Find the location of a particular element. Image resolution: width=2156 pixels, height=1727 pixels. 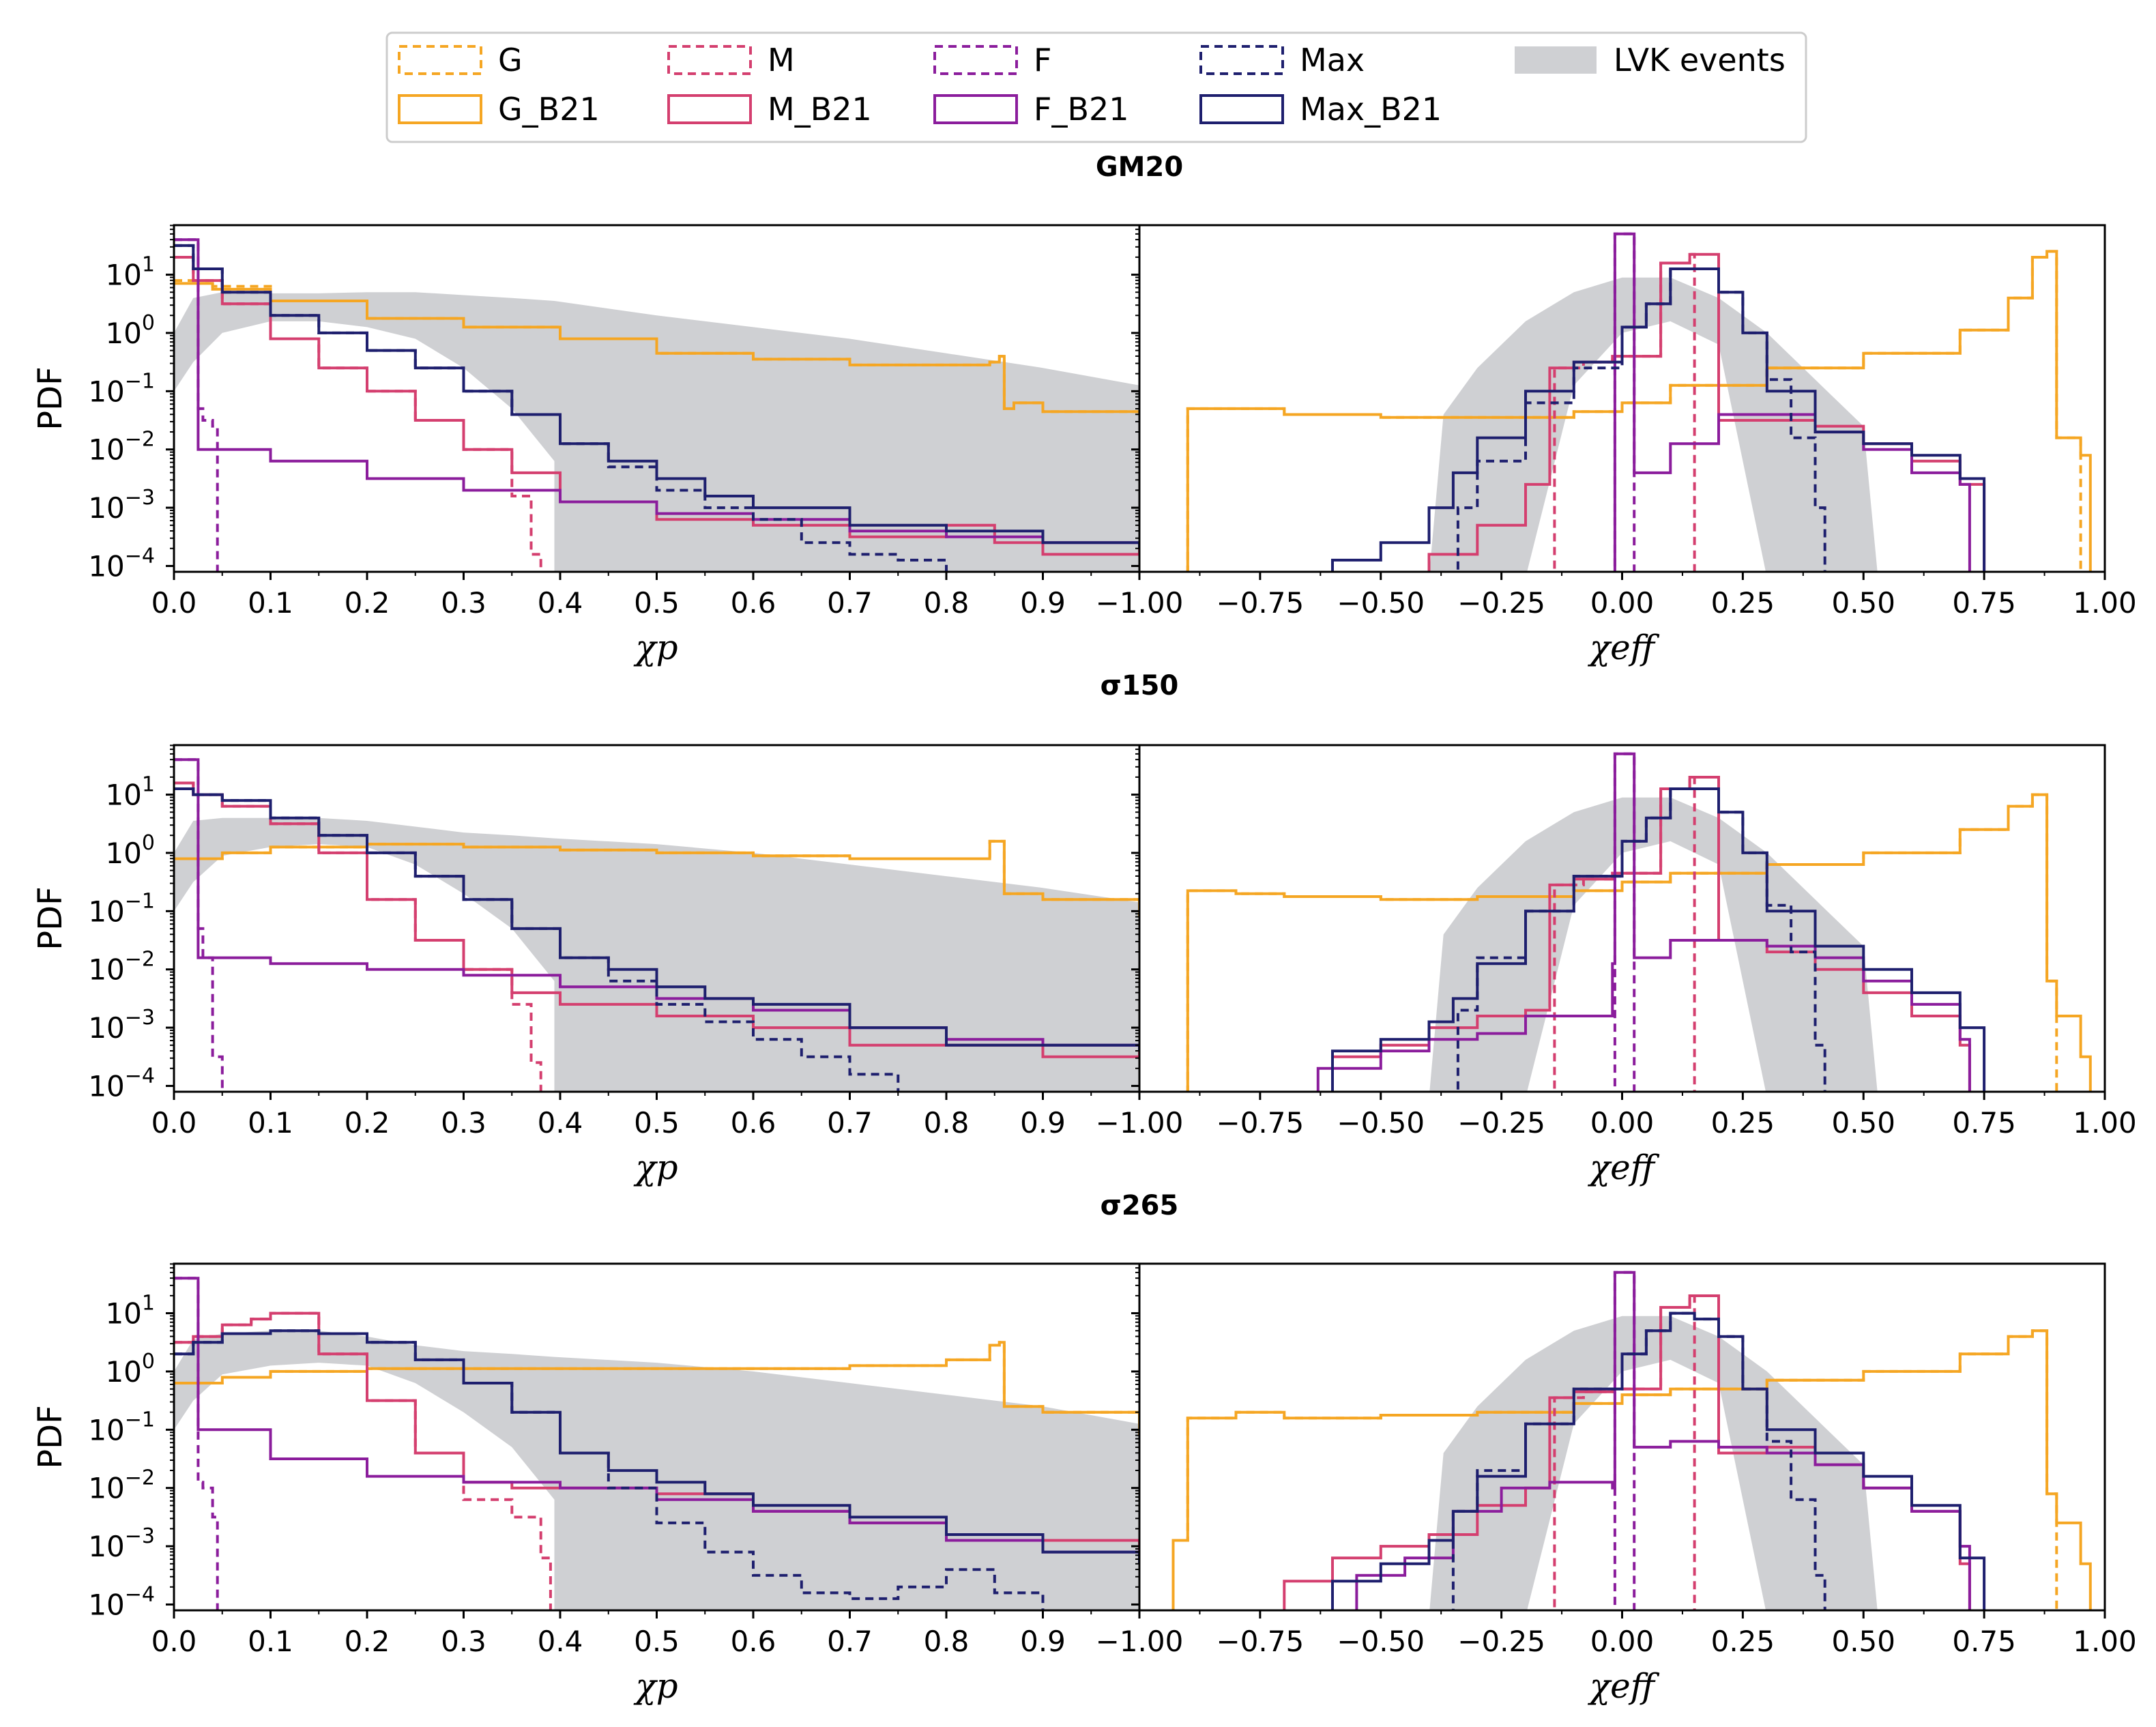

x-tick-label: −0.75 is located at coordinates (1261, 603).